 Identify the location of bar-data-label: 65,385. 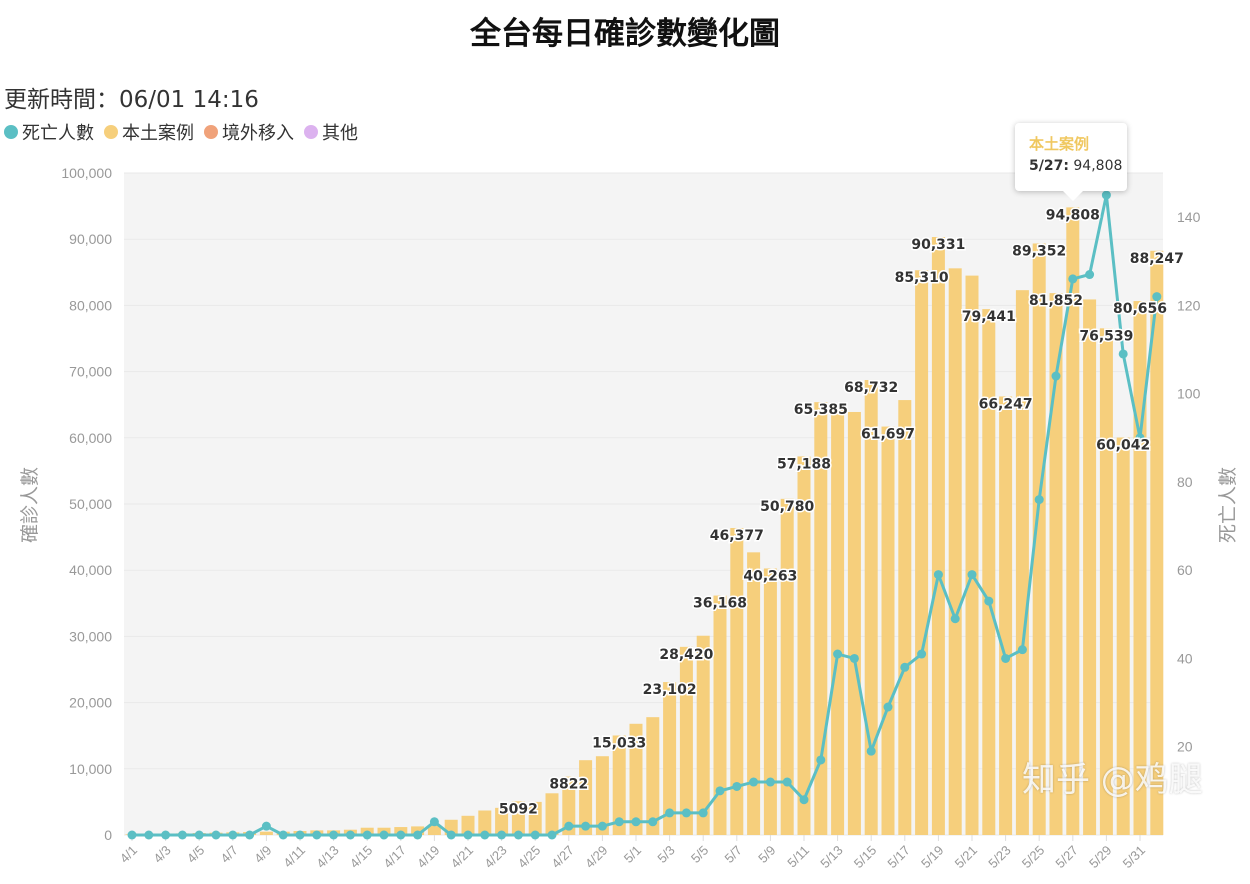
(821, 410).